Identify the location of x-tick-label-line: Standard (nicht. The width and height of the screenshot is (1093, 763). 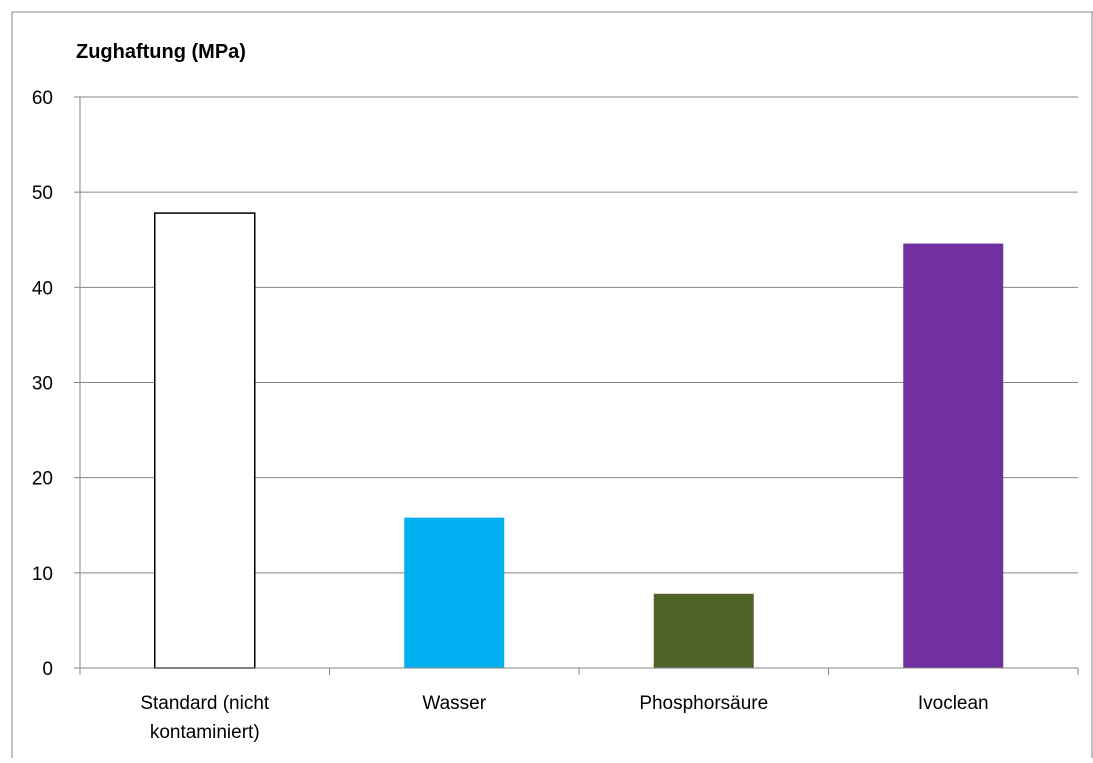
(205, 703).